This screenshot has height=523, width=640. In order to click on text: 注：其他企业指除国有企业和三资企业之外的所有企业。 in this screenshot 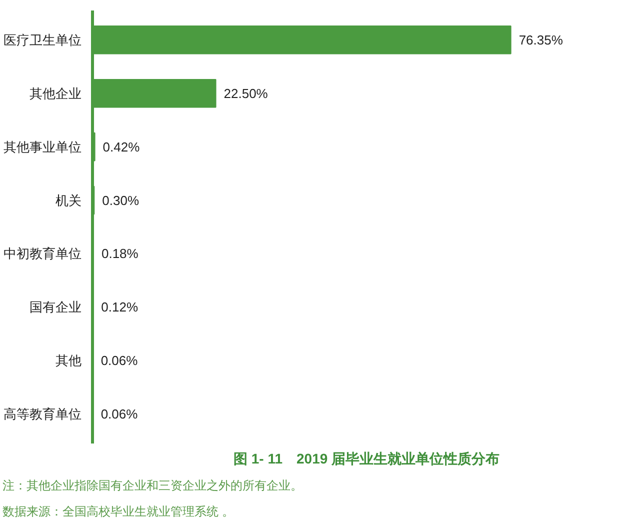, I will do `click(152, 485)`.